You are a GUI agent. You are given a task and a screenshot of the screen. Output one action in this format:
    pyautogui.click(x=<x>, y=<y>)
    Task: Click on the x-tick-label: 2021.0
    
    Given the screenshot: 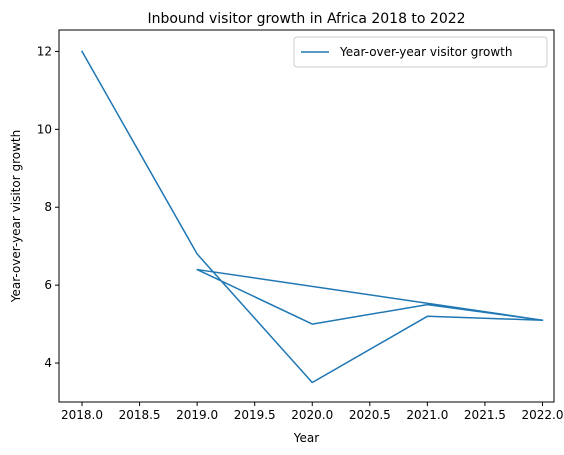 What is the action you would take?
    pyautogui.click(x=427, y=415)
    